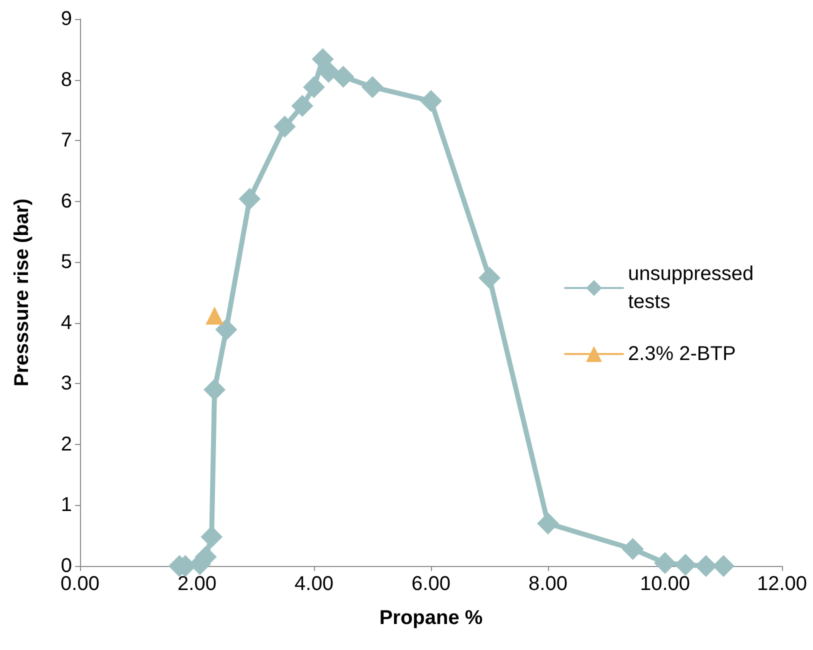 This screenshot has height=650, width=813. I want to click on x-tick-label: 8.00, so click(548, 584).